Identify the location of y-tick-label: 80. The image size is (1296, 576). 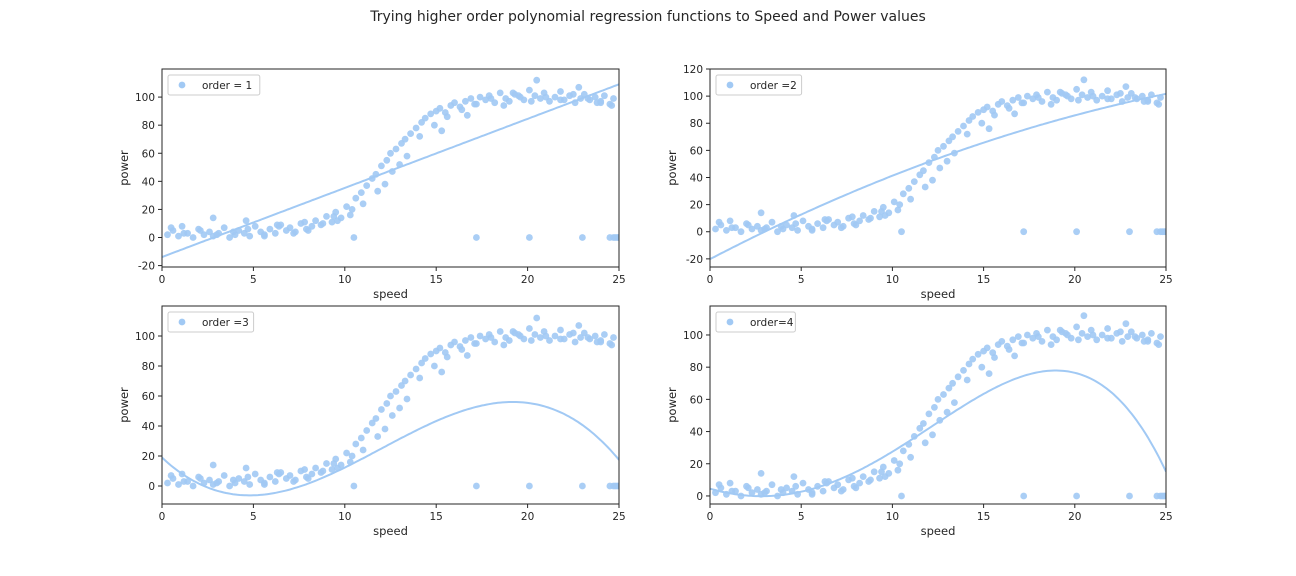
(696, 368).